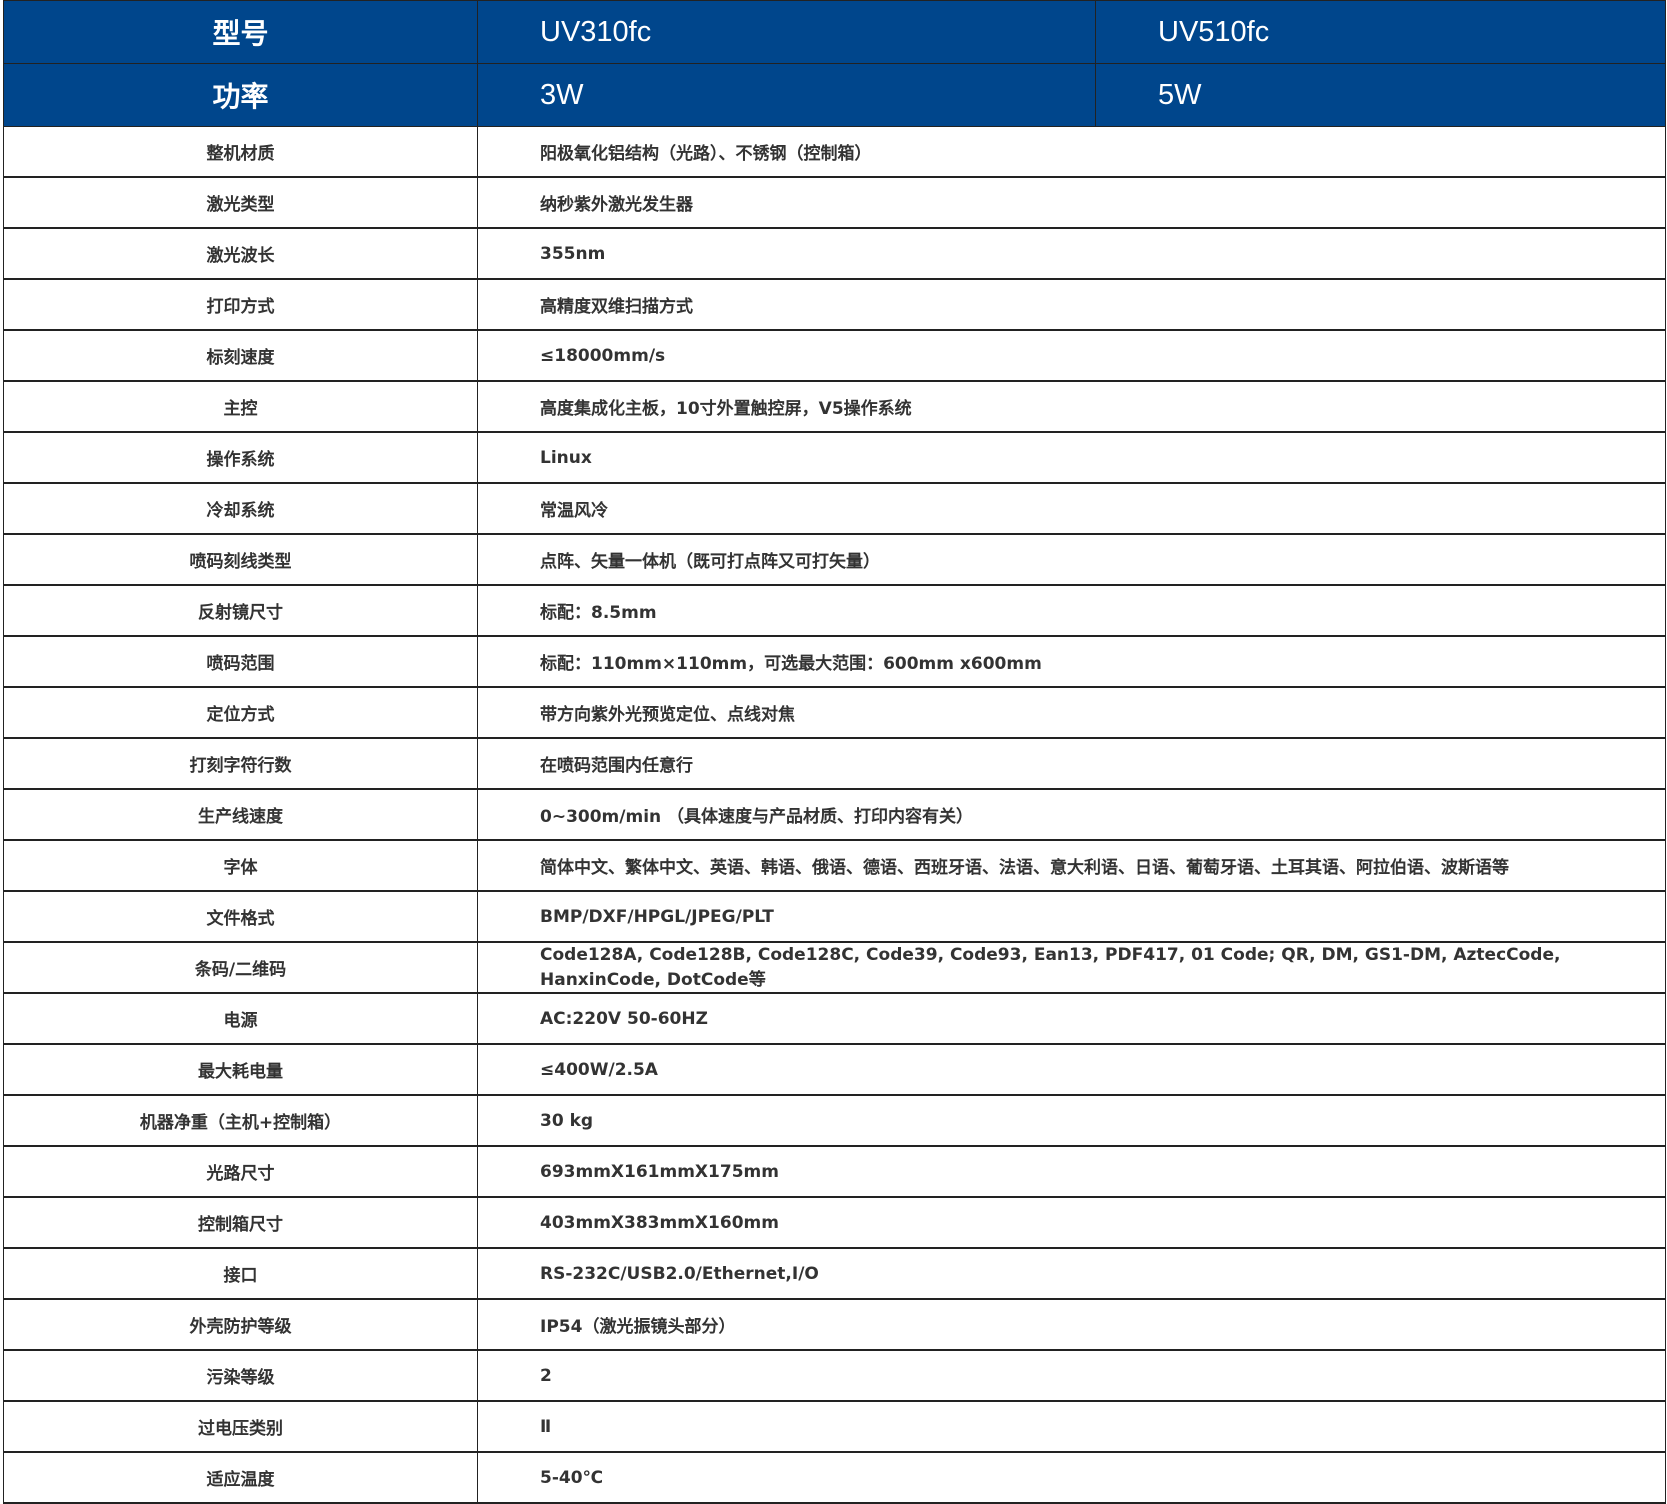 This screenshot has width=1667, height=1504. I want to click on spec-label: 冷却系统, so click(240, 508).